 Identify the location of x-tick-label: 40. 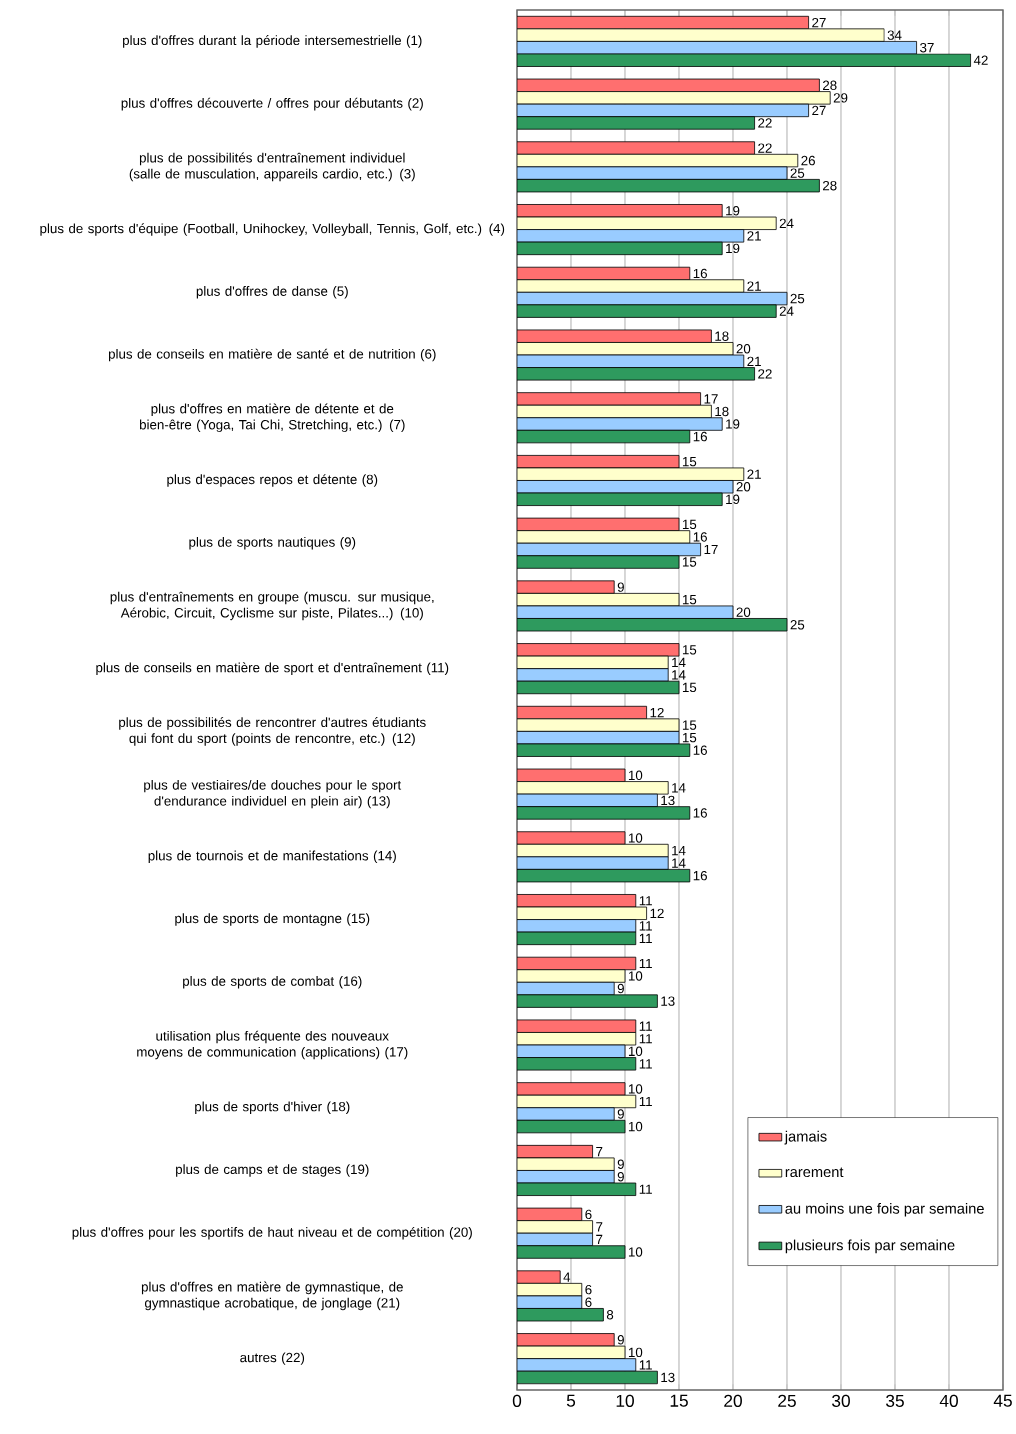
(948, 1400).